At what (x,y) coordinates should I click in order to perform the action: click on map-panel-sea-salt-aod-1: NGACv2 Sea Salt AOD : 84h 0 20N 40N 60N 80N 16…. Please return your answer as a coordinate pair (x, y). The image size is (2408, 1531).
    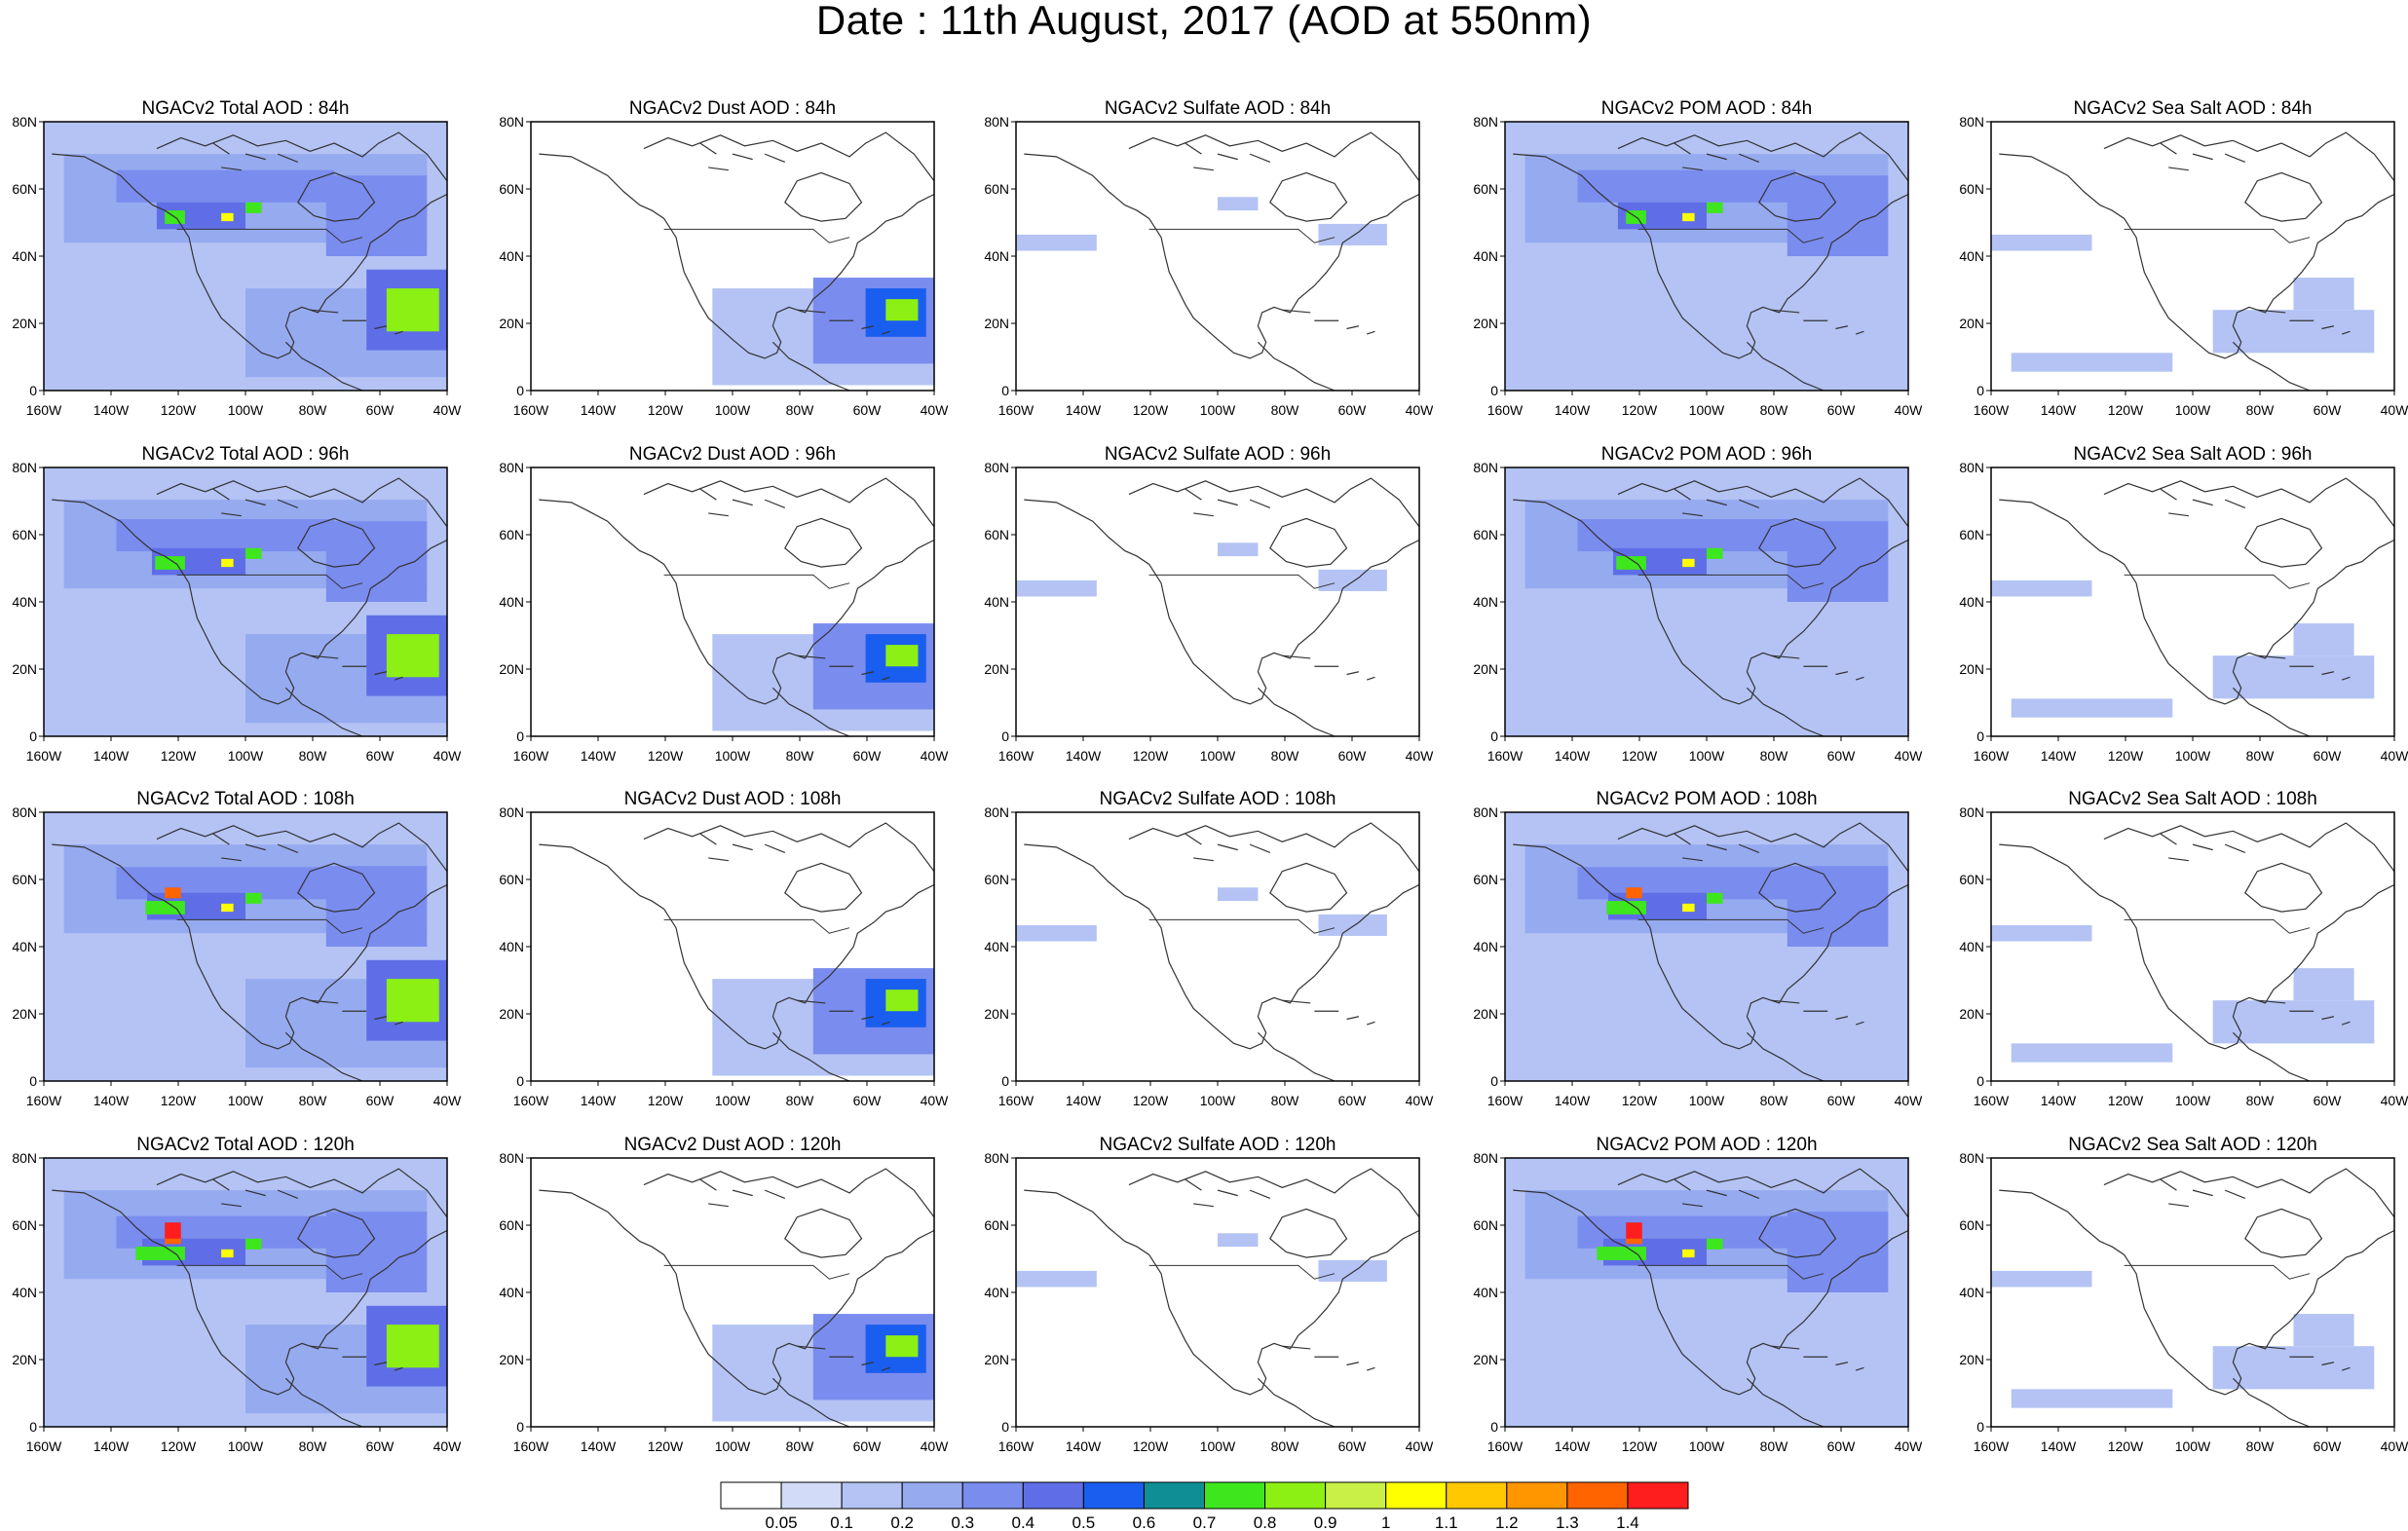
    Looking at the image, I should click on (2183, 258).